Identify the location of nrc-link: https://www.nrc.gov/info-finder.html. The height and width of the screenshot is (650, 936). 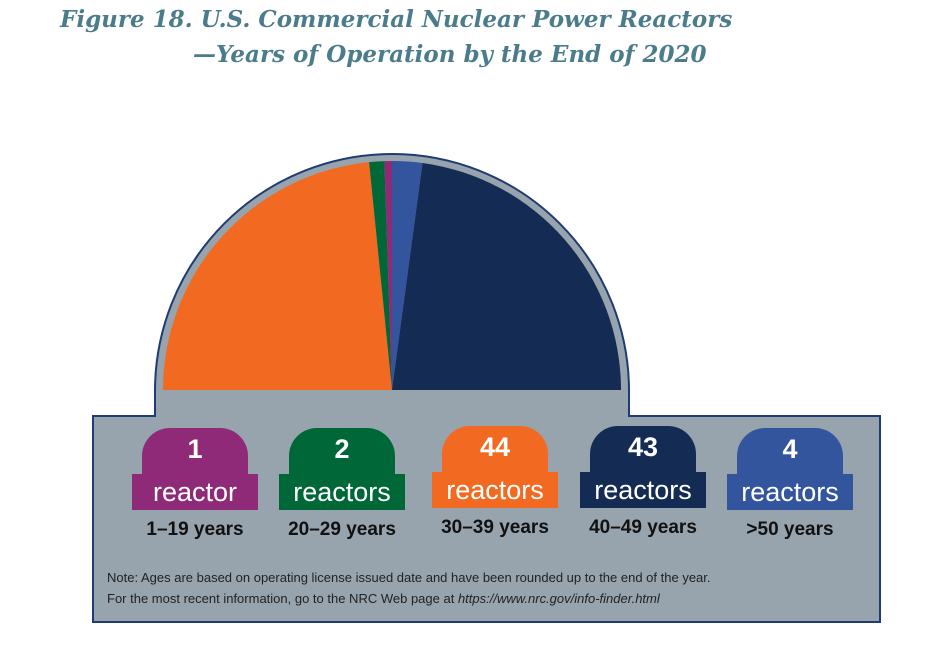
(558, 598).